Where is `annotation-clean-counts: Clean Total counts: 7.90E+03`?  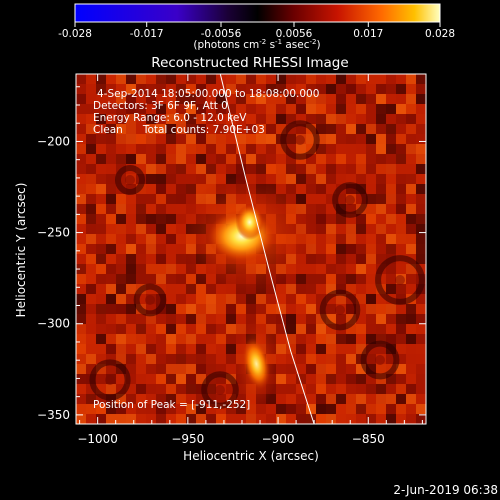 annotation-clean-counts: Clean Total counts: 7.90E+03 is located at coordinates (179, 130).